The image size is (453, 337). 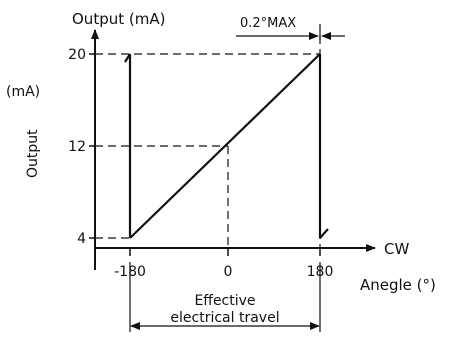 What do you see at coordinates (268, 23) in the screenshot?
I see `max-label: 0.2°MAX` at bounding box center [268, 23].